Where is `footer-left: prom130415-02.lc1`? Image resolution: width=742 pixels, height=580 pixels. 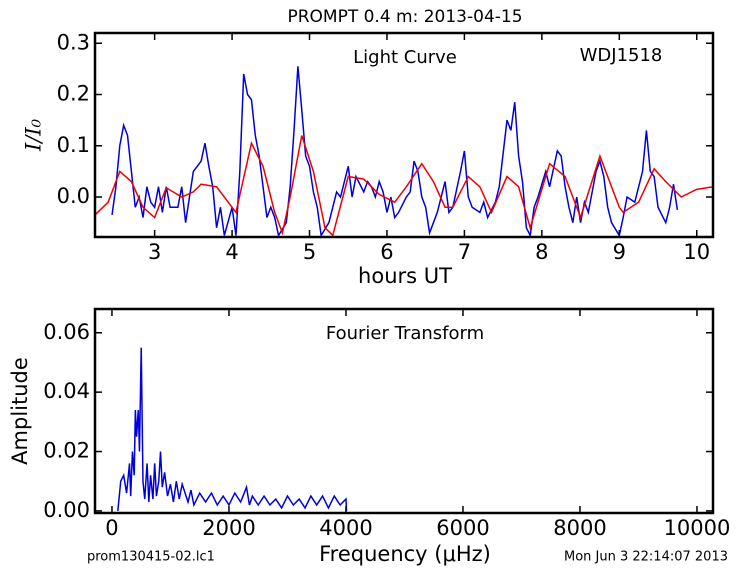
footer-left: prom130415-02.lc1 is located at coordinates (151, 557).